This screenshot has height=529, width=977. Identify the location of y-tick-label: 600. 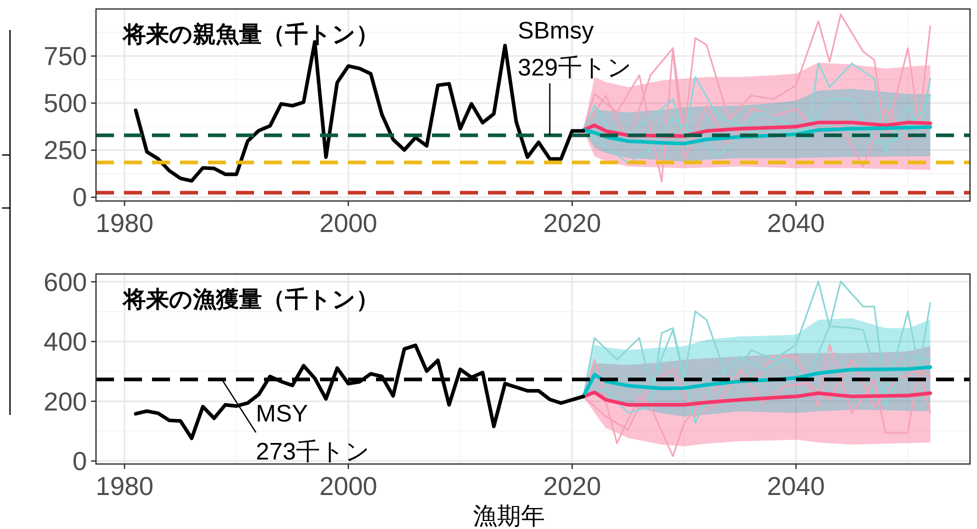
(65, 281).